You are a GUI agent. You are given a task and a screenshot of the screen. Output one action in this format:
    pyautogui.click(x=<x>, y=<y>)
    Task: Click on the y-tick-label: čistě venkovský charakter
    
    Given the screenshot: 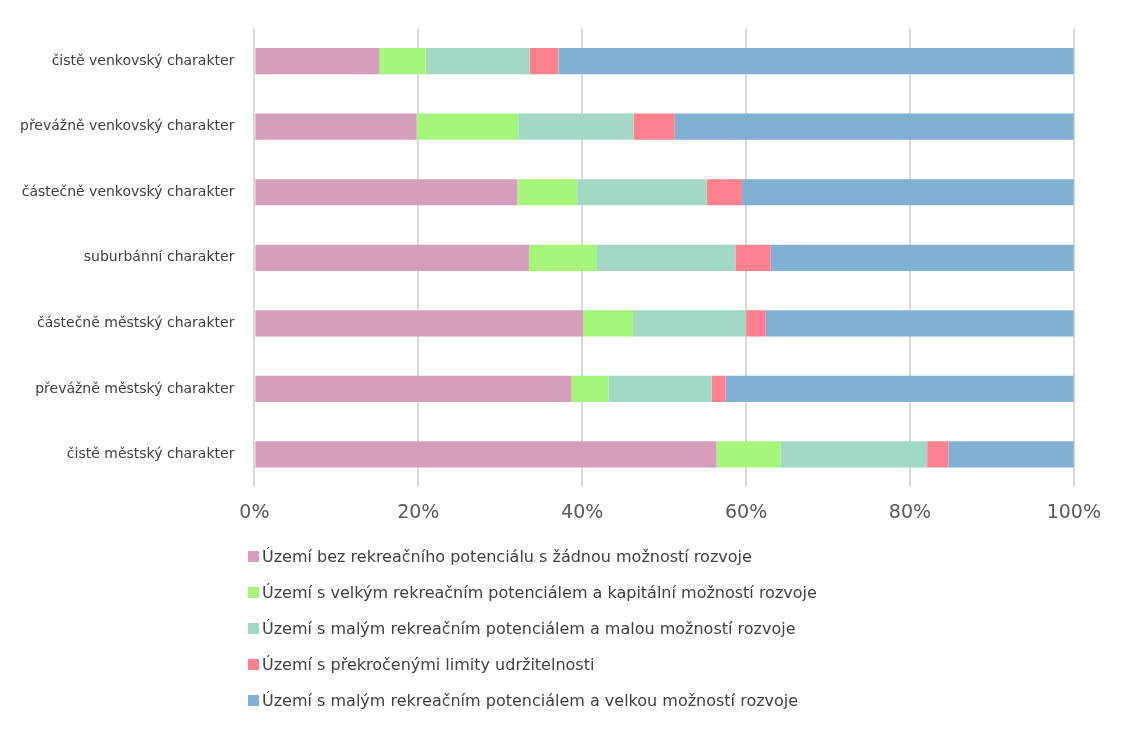 What is the action you would take?
    pyautogui.click(x=143, y=59)
    